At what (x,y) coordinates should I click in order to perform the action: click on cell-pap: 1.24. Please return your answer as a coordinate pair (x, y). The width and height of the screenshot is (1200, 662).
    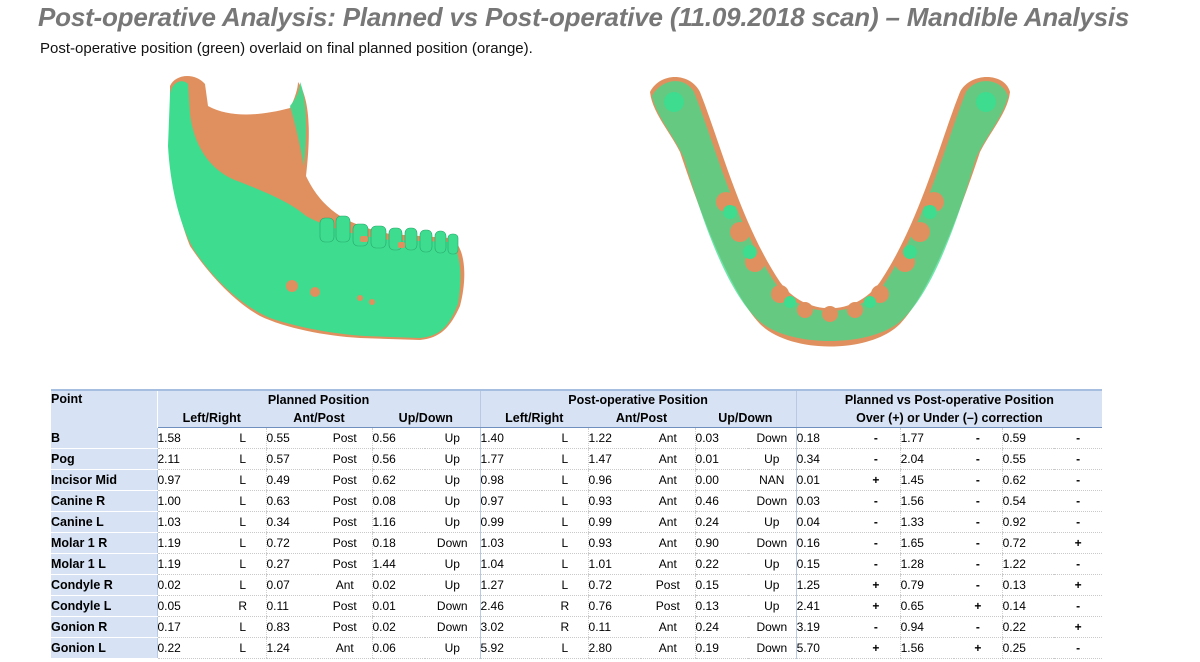
    Looking at the image, I should click on (291, 648).